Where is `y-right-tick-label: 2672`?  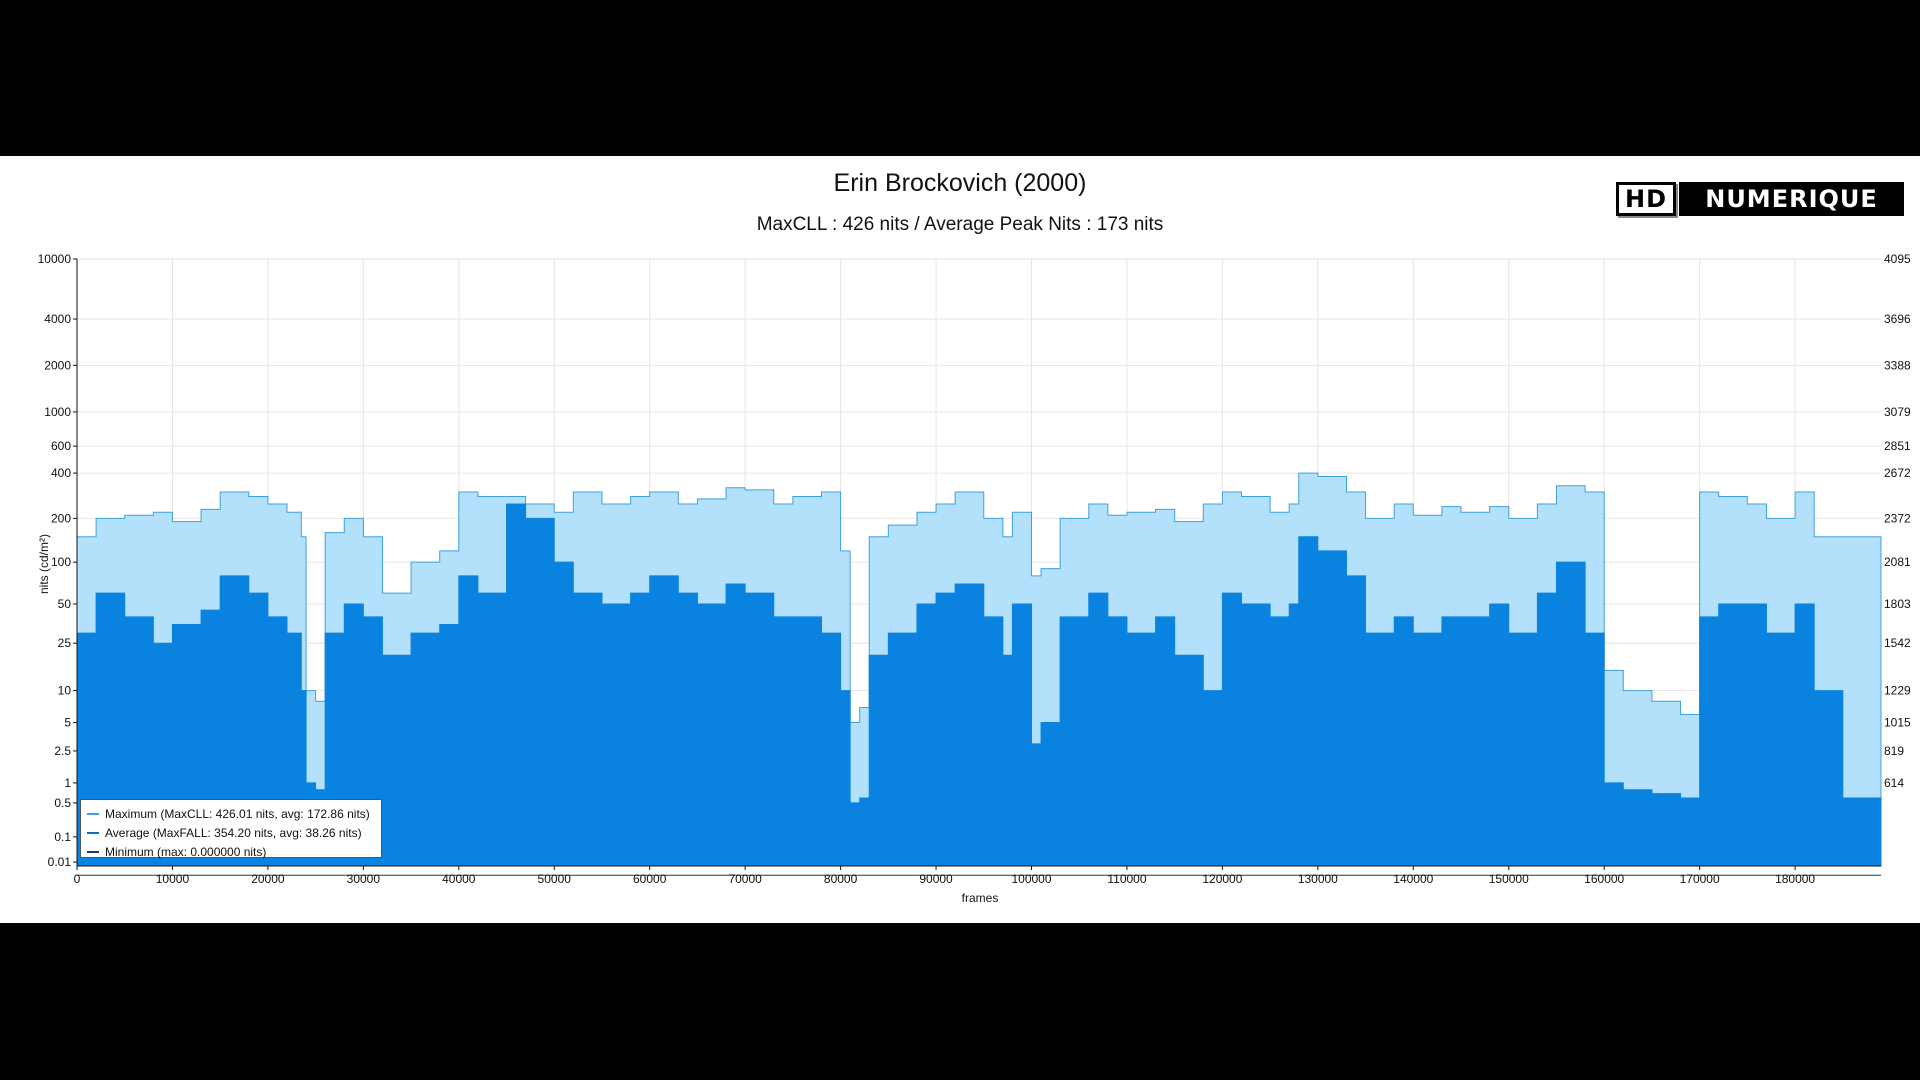
y-right-tick-label: 2672 is located at coordinates (1897, 473).